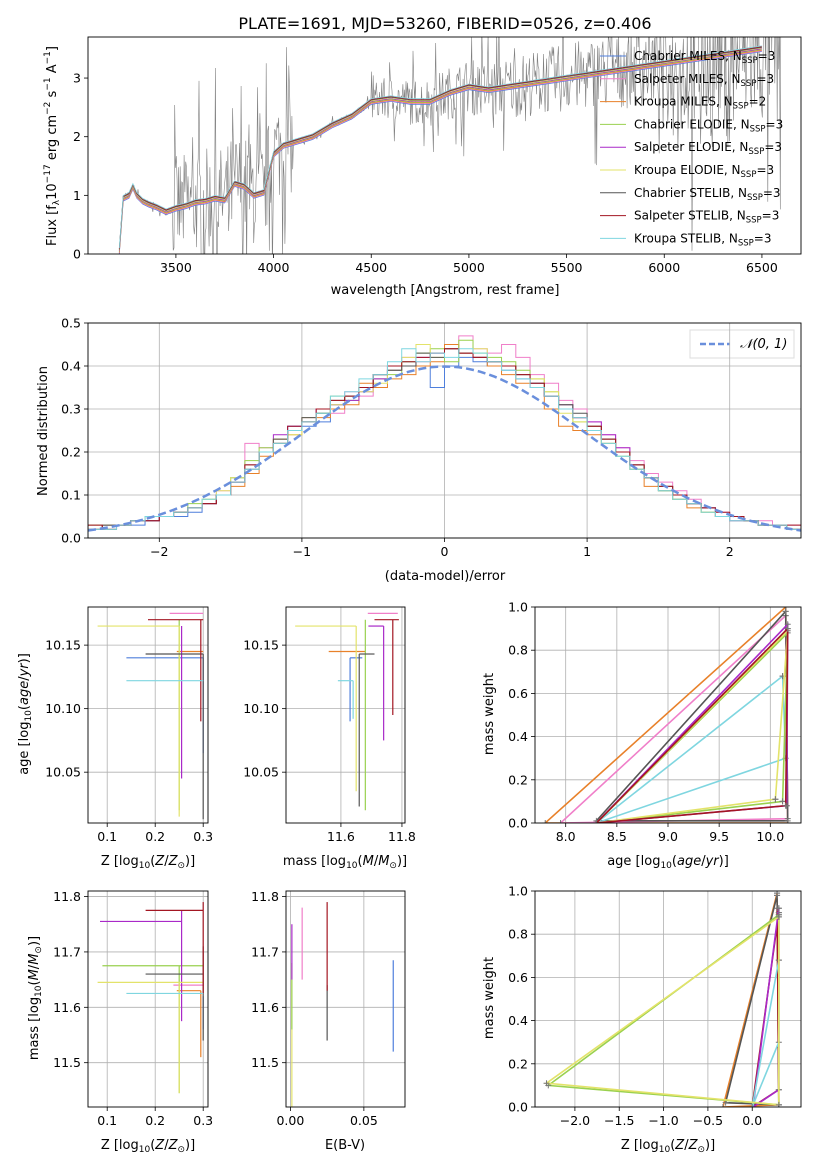 The height and width of the screenshot is (1170, 819). I want to click on spectrum-legend-label: Chabrier ELODIE, NSSP=3, so click(708, 125).